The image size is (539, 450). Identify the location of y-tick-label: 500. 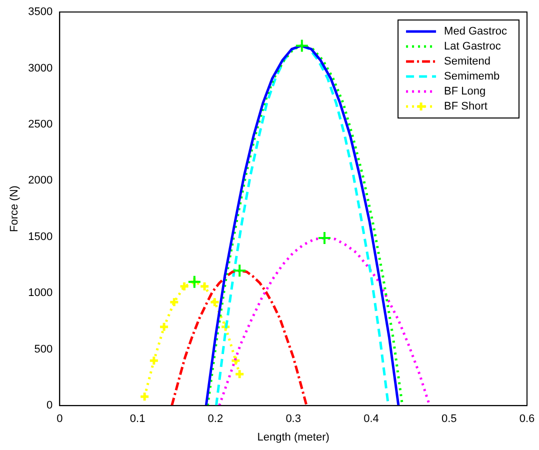
(43, 349).